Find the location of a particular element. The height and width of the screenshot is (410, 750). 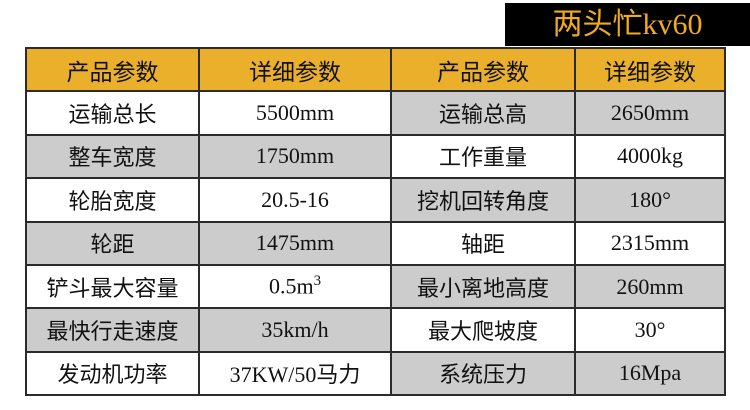

cell-left-label: 整车宽度 is located at coordinates (112, 156).